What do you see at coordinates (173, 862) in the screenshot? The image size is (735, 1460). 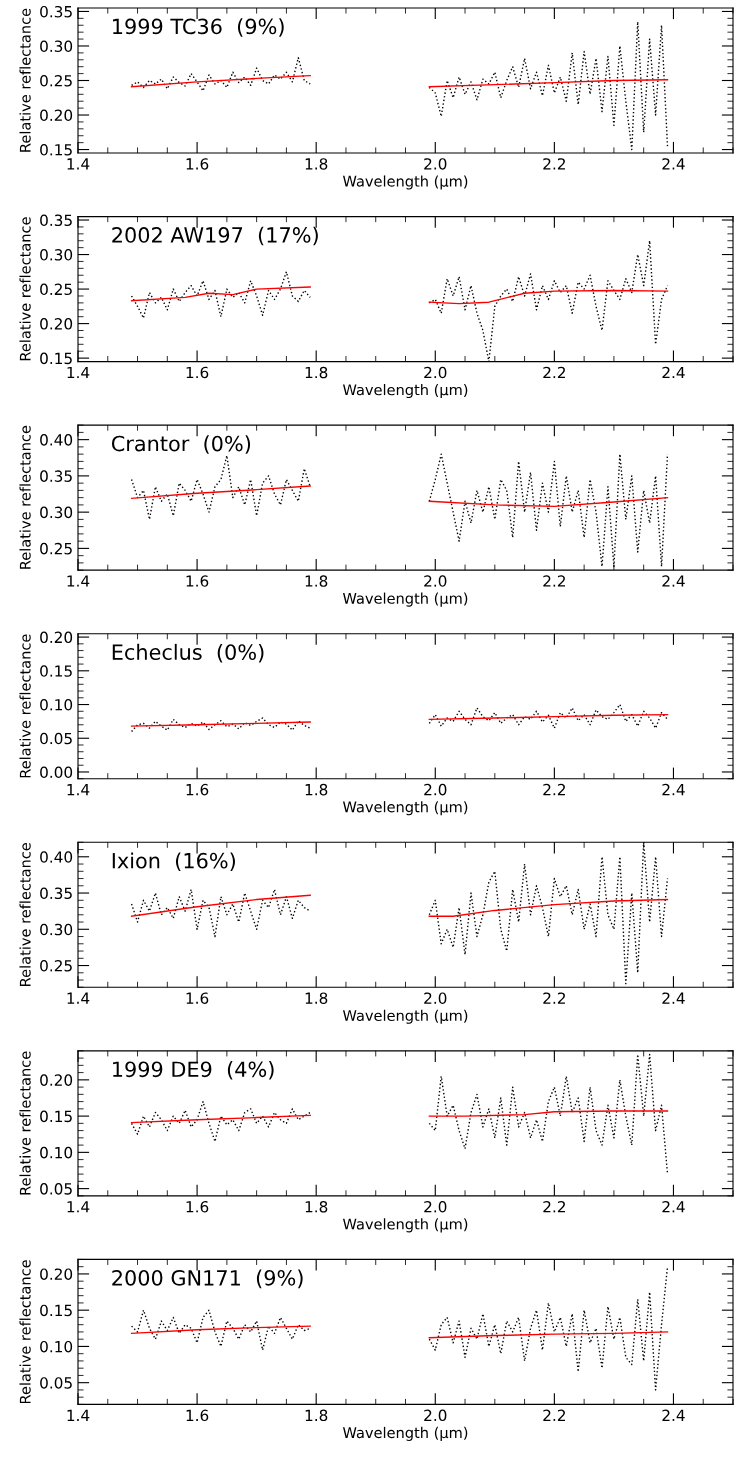 I see `annotation: Ixion (16%)` at bounding box center [173, 862].